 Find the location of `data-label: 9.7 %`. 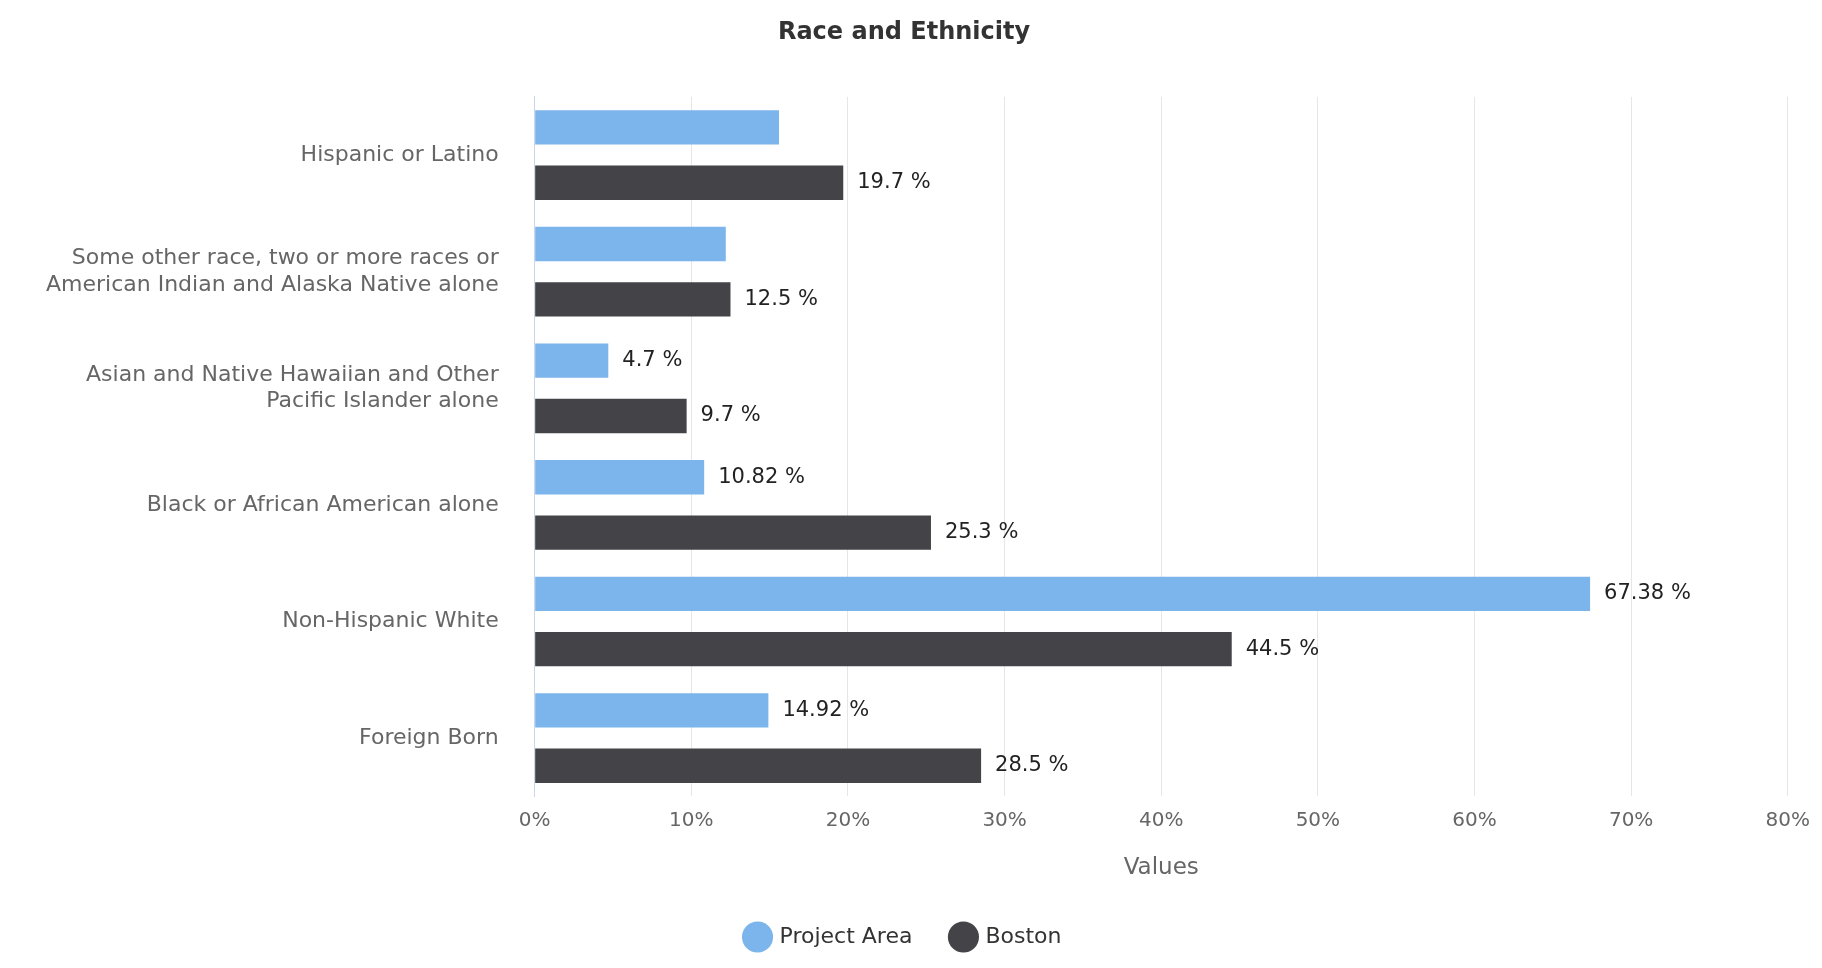

data-label: 9.7 % is located at coordinates (730, 414).